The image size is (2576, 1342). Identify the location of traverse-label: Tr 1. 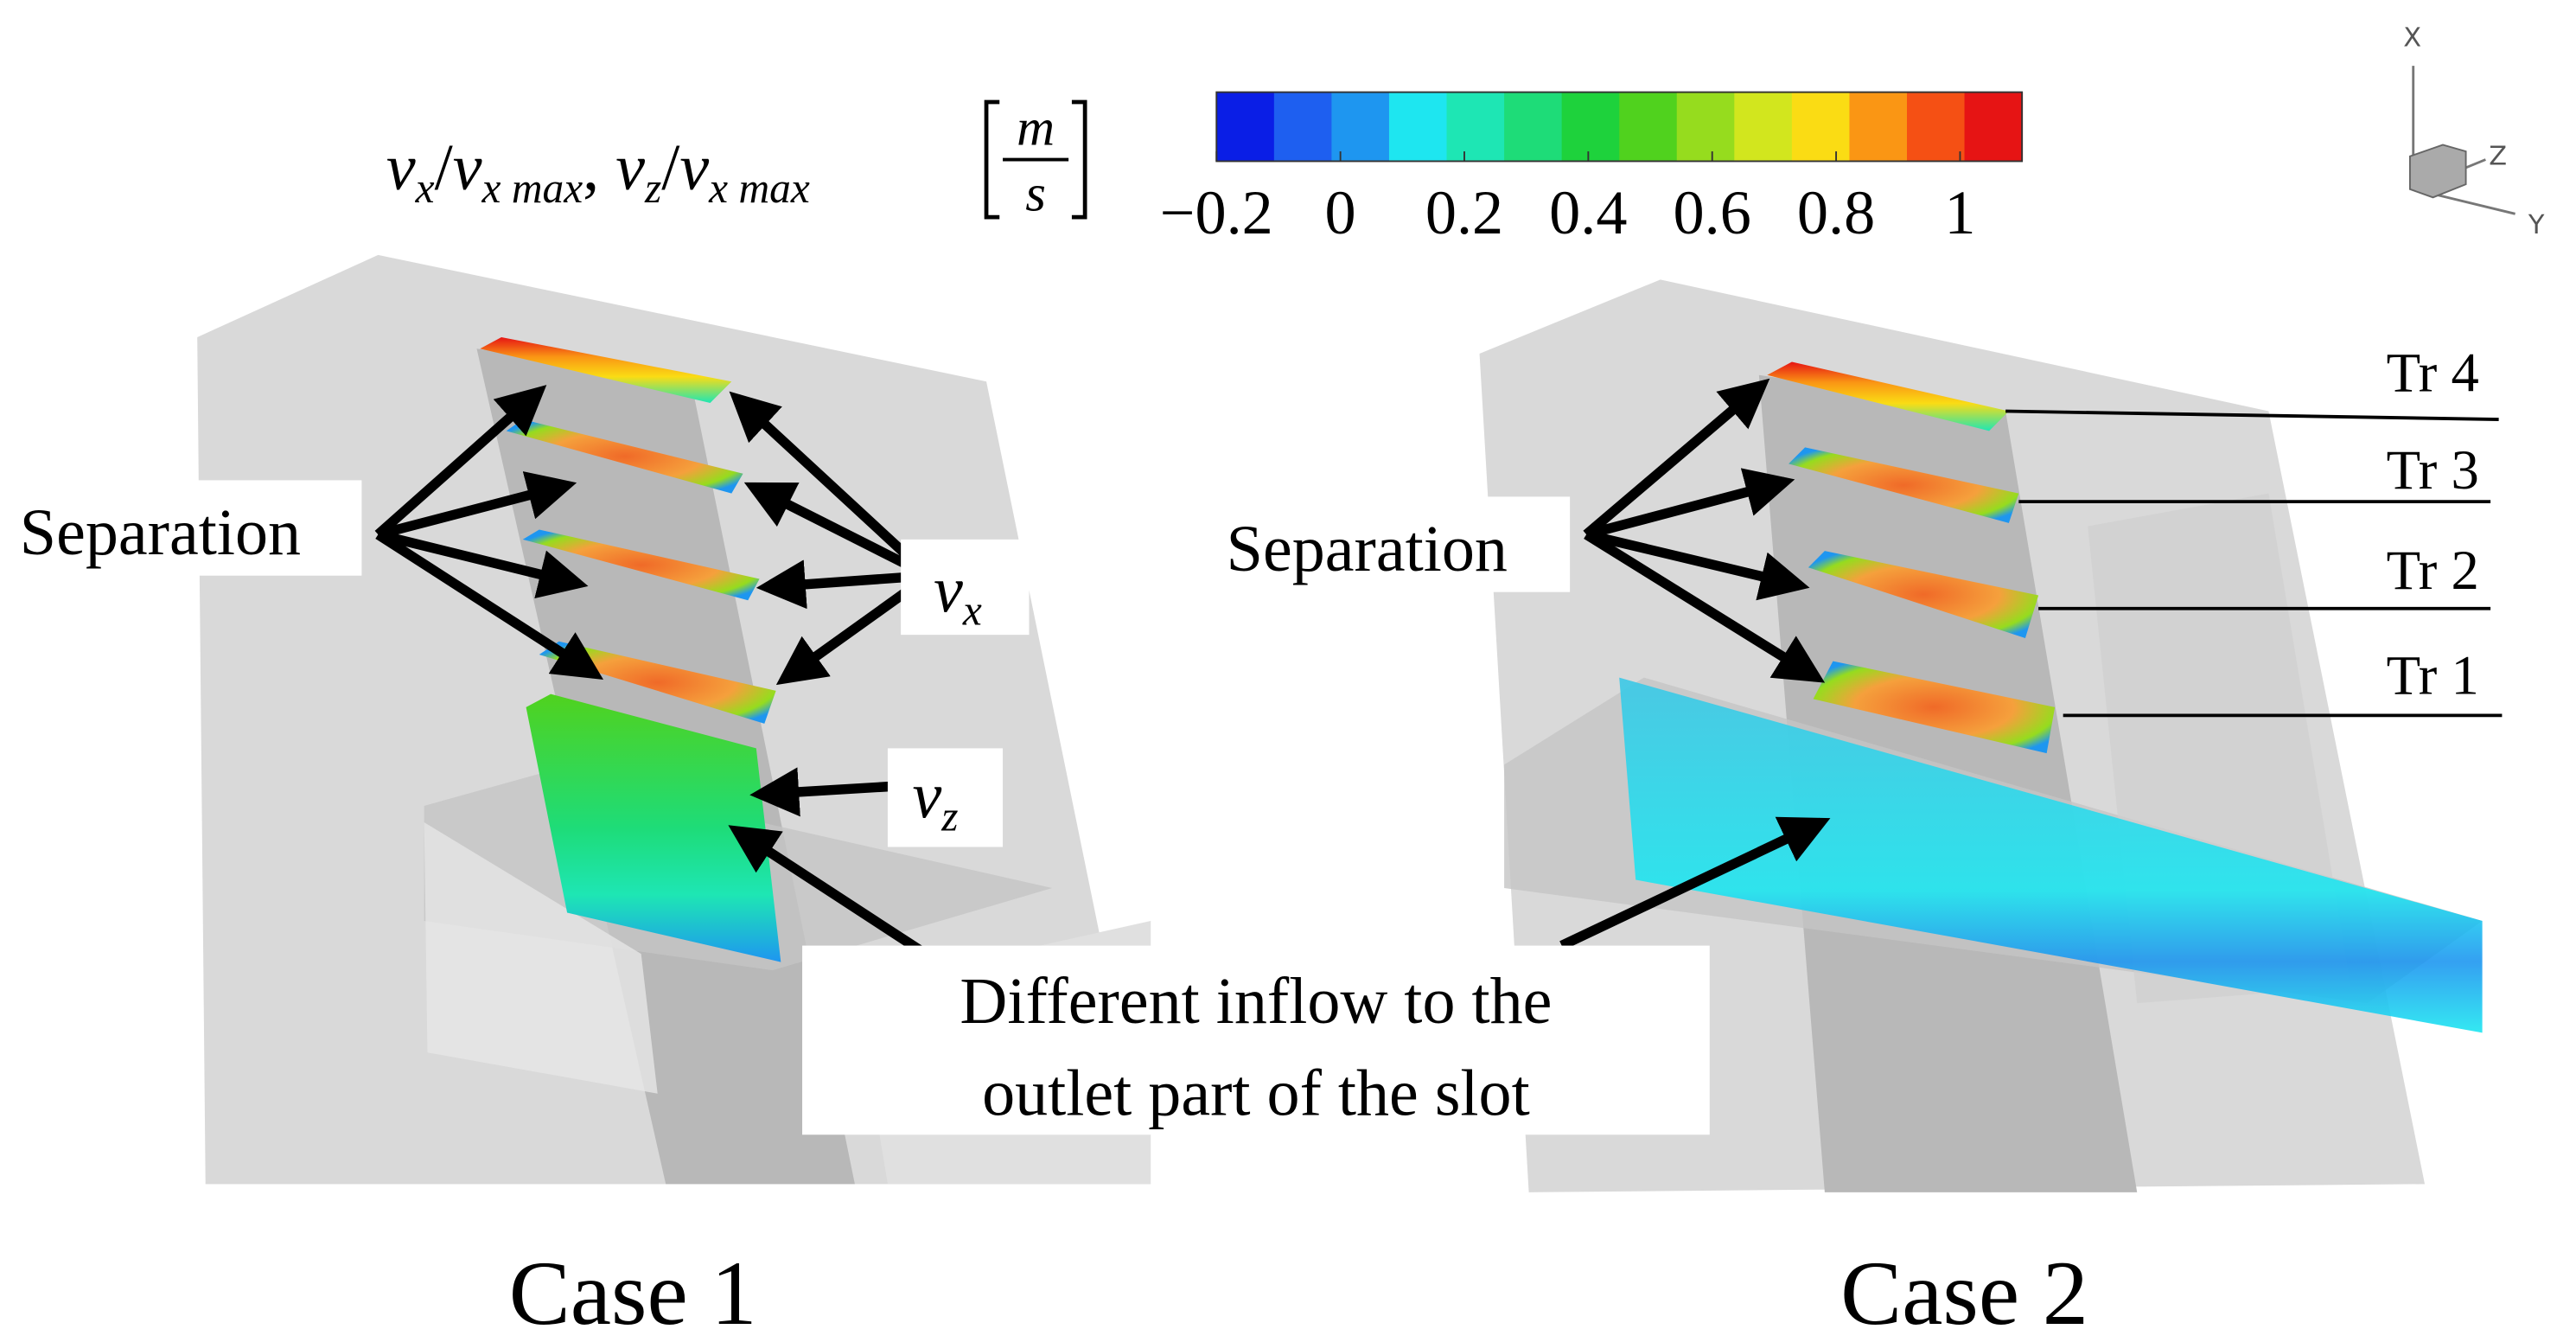
(2433, 675).